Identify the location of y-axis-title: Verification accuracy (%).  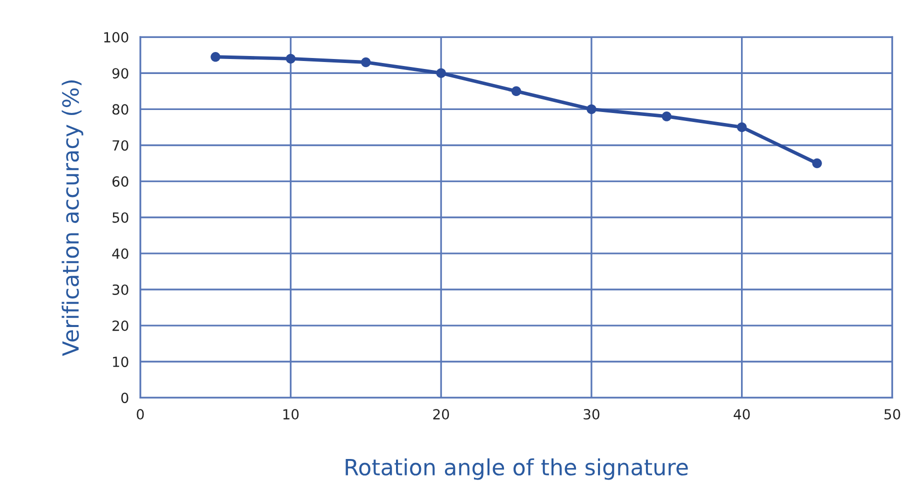
(73, 218).